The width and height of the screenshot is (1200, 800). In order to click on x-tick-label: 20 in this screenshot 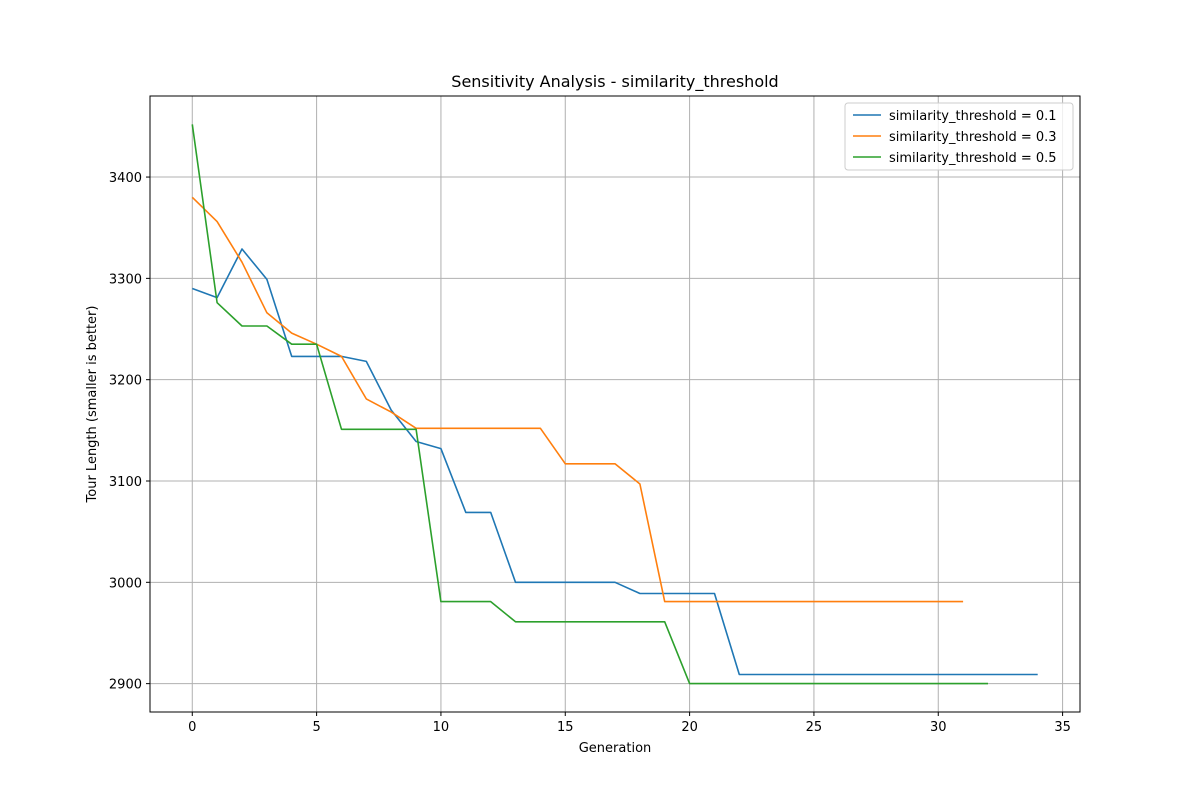, I will do `click(689, 727)`.